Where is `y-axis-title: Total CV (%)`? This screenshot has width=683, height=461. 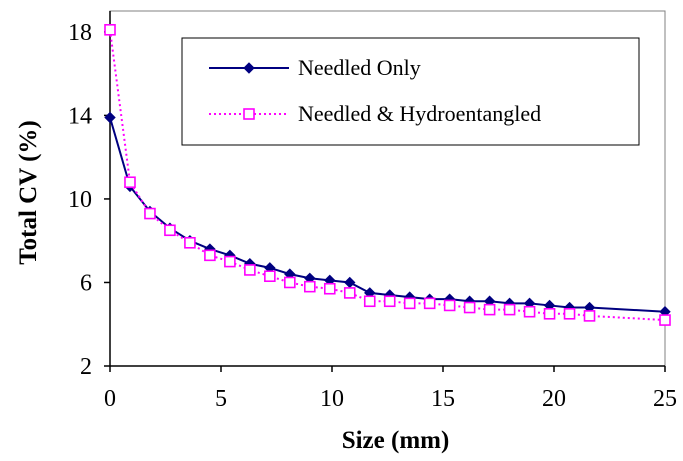
y-axis-title: Total CV (%) is located at coordinates (28, 192).